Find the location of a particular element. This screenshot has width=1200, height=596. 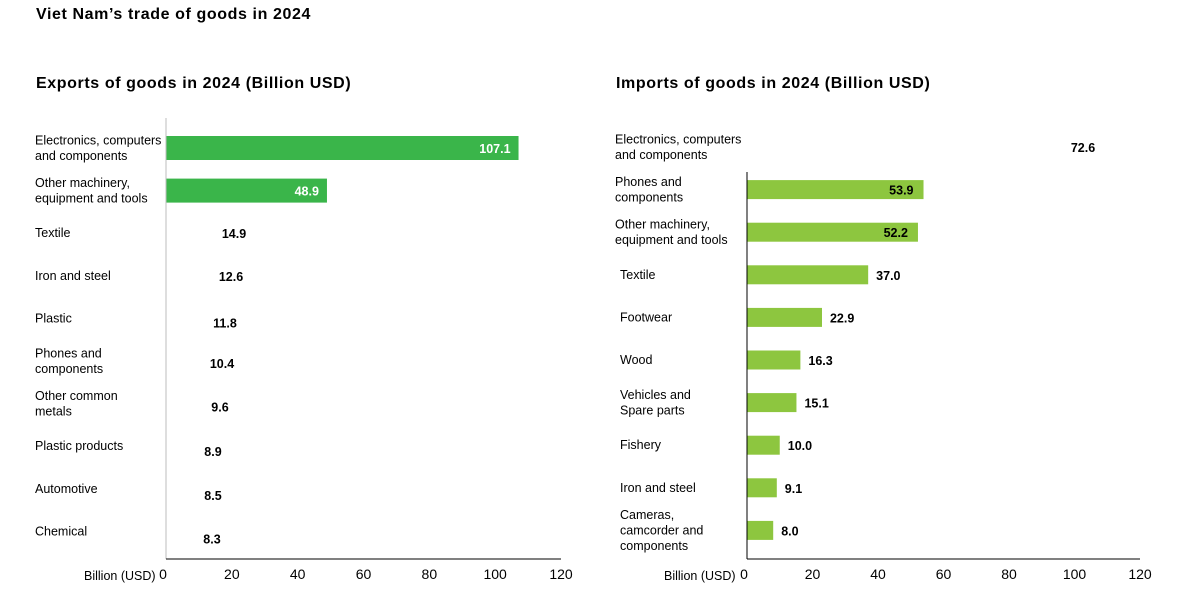

imports-x-axis-title: Billion (USD) is located at coordinates (700, 576).